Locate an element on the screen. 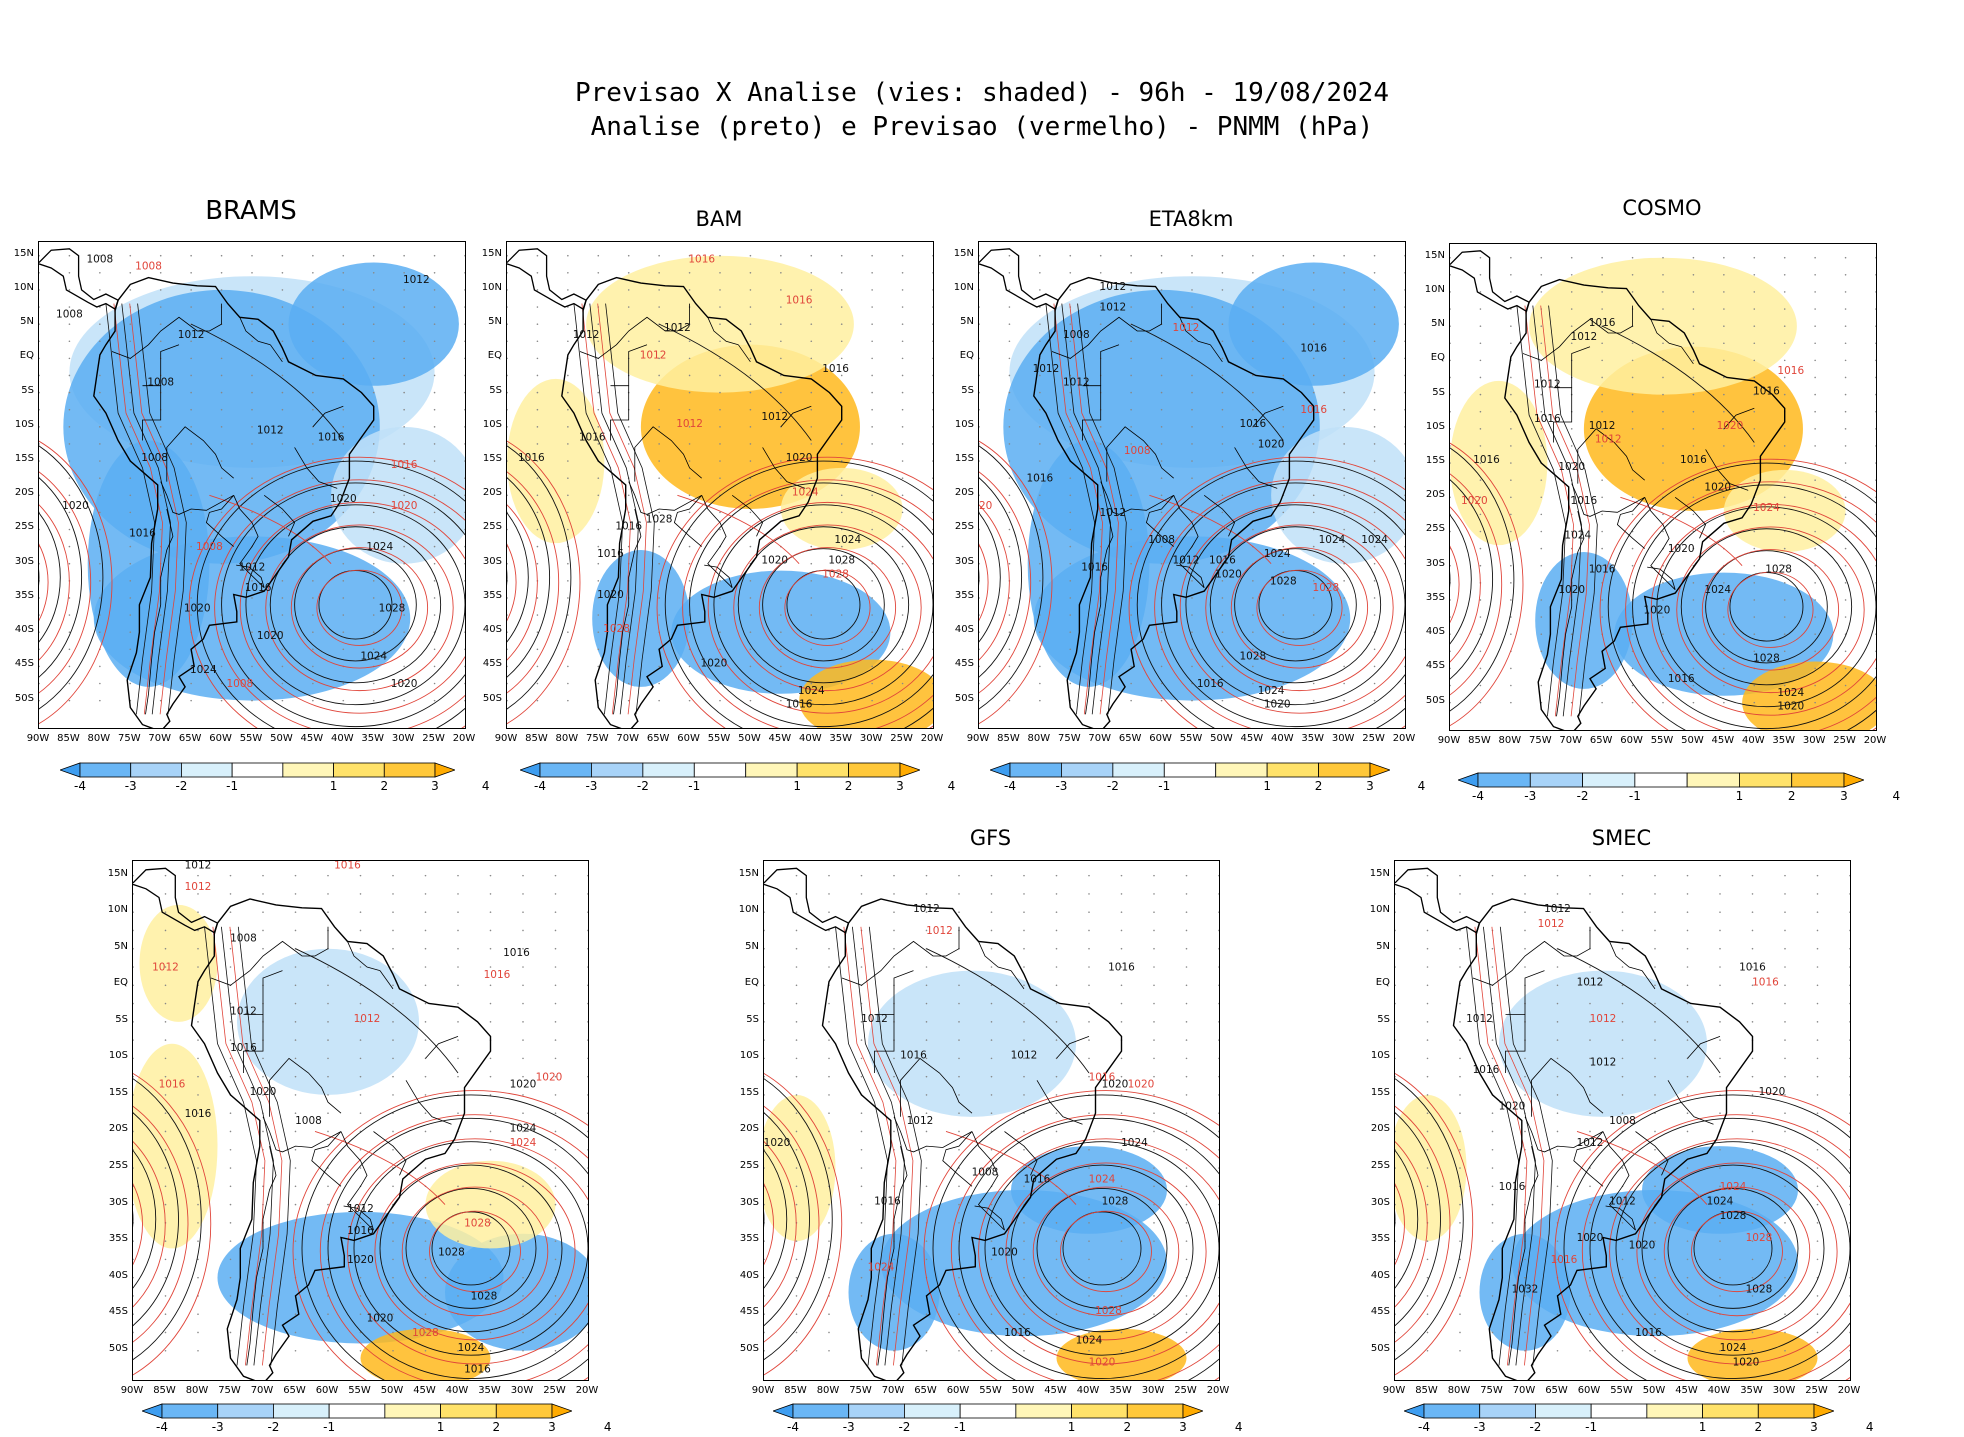 The height and width of the screenshot is (1437, 1964). latitude-tick-label: 15N is located at coordinates (23, 253).